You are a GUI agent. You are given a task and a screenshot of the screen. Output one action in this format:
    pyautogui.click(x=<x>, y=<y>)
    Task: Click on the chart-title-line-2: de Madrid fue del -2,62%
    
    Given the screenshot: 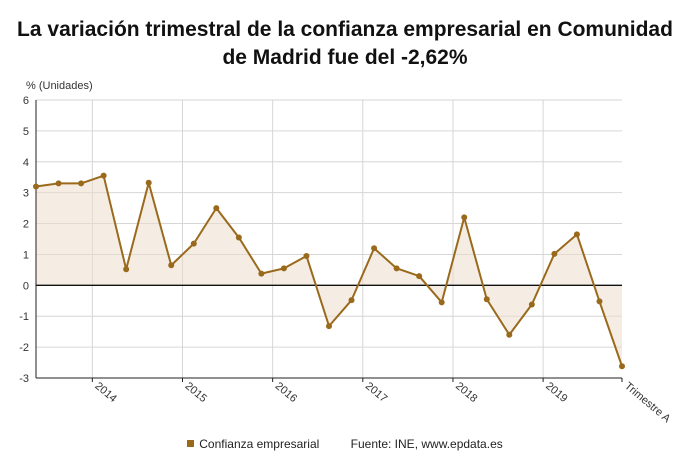 What is the action you would take?
    pyautogui.click(x=345, y=57)
    